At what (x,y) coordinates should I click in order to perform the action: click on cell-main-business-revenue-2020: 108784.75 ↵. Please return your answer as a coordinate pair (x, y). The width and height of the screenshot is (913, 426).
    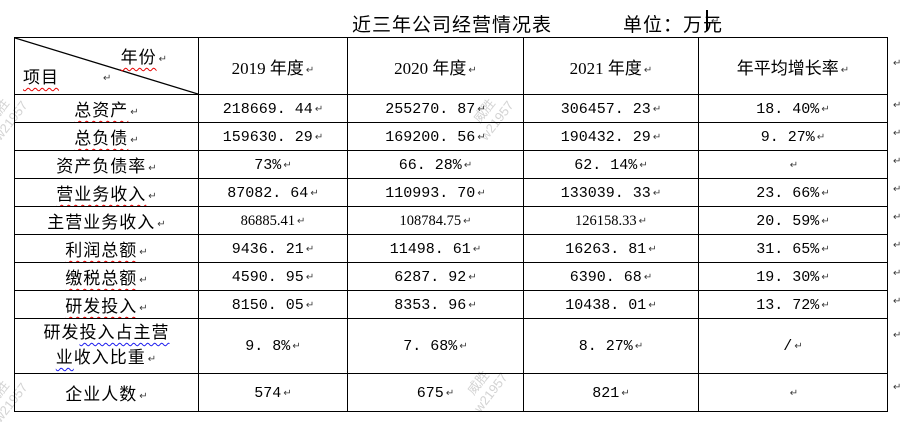
    Looking at the image, I should click on (435, 220).